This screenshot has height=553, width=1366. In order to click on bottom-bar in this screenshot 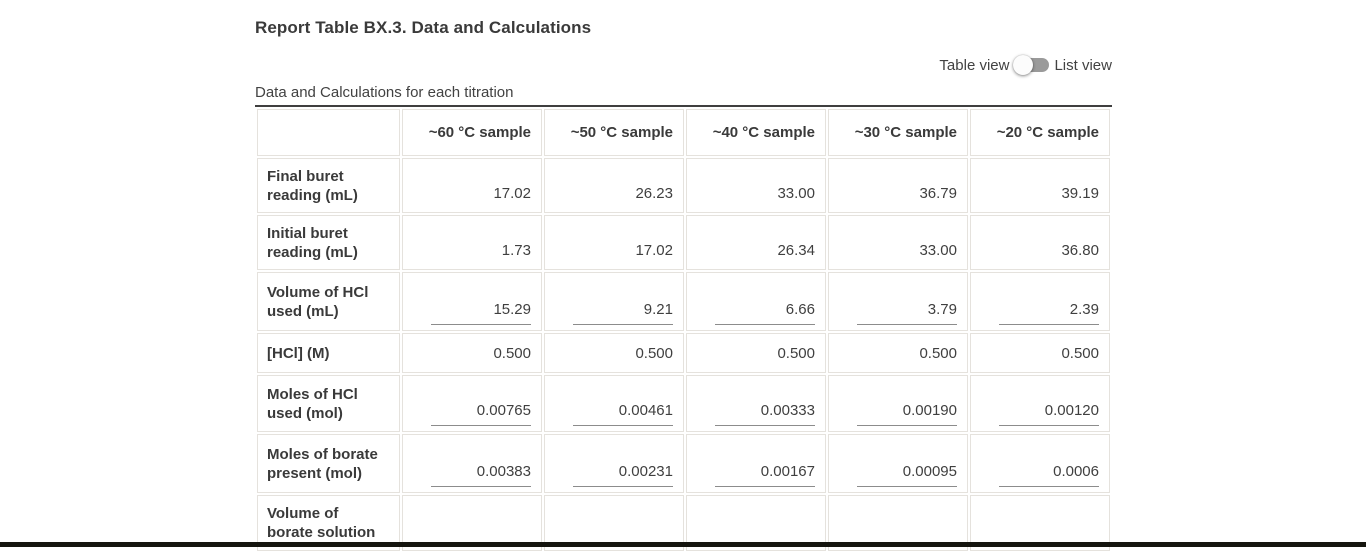, I will do `click(683, 544)`.